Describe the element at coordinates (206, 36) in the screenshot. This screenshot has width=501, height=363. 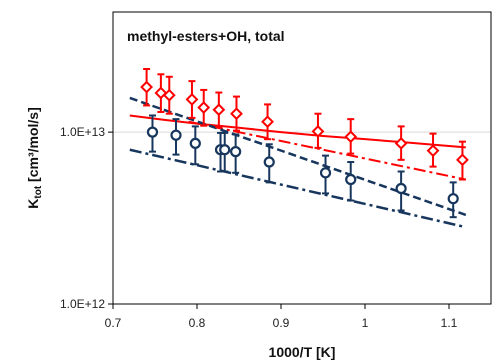
I see `chart-annotation: methyl-esters+OH, total` at that location.